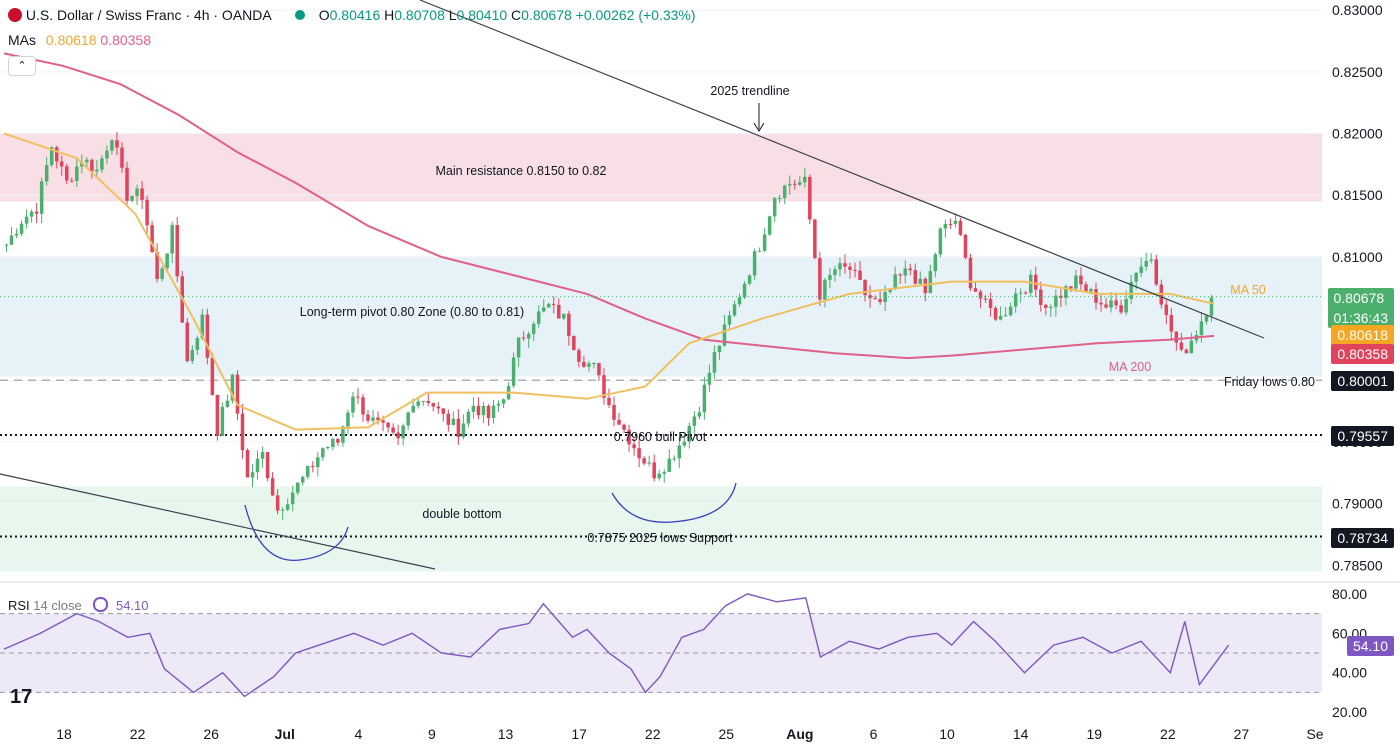  I want to click on low-value: 0.80410, so click(482, 15).